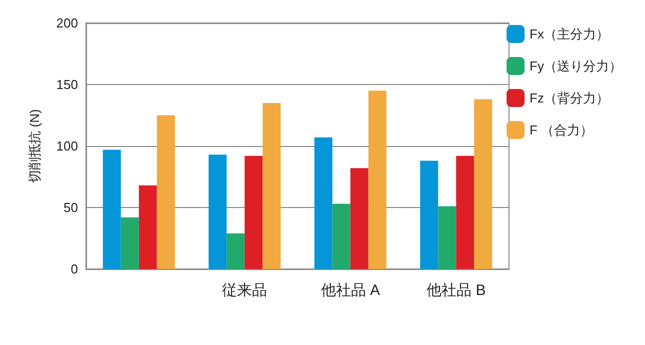 This screenshot has height=345, width=645. Describe the element at coordinates (67, 23) in the screenshot. I see `y-tick-label: 200` at that location.